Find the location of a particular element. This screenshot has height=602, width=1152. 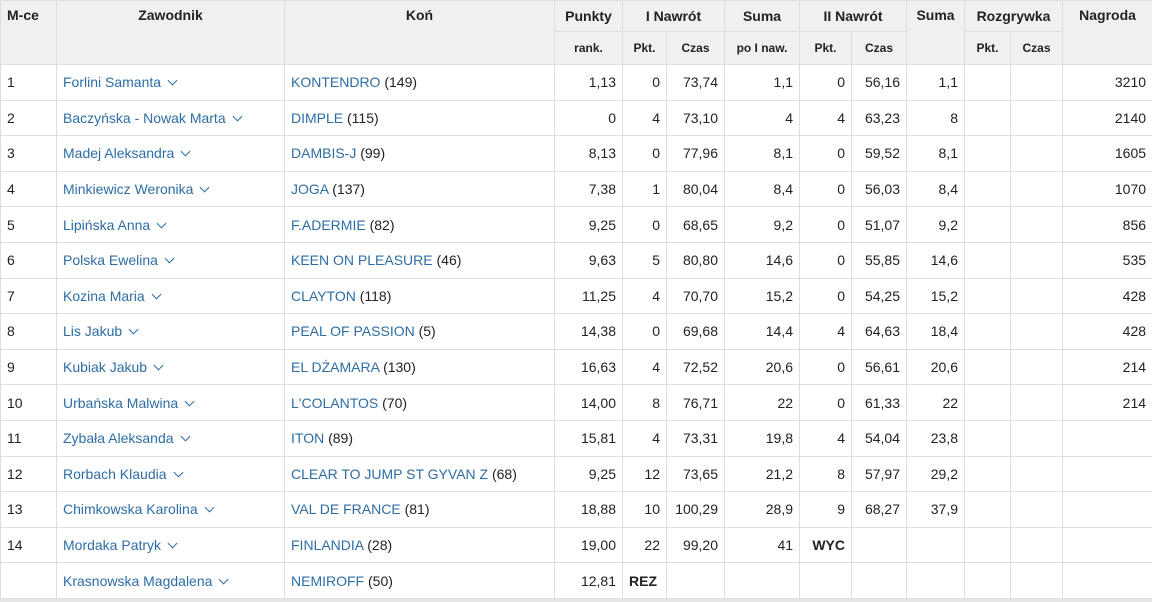

horse-cell: F.ADERMIE (82) is located at coordinates (420, 225).